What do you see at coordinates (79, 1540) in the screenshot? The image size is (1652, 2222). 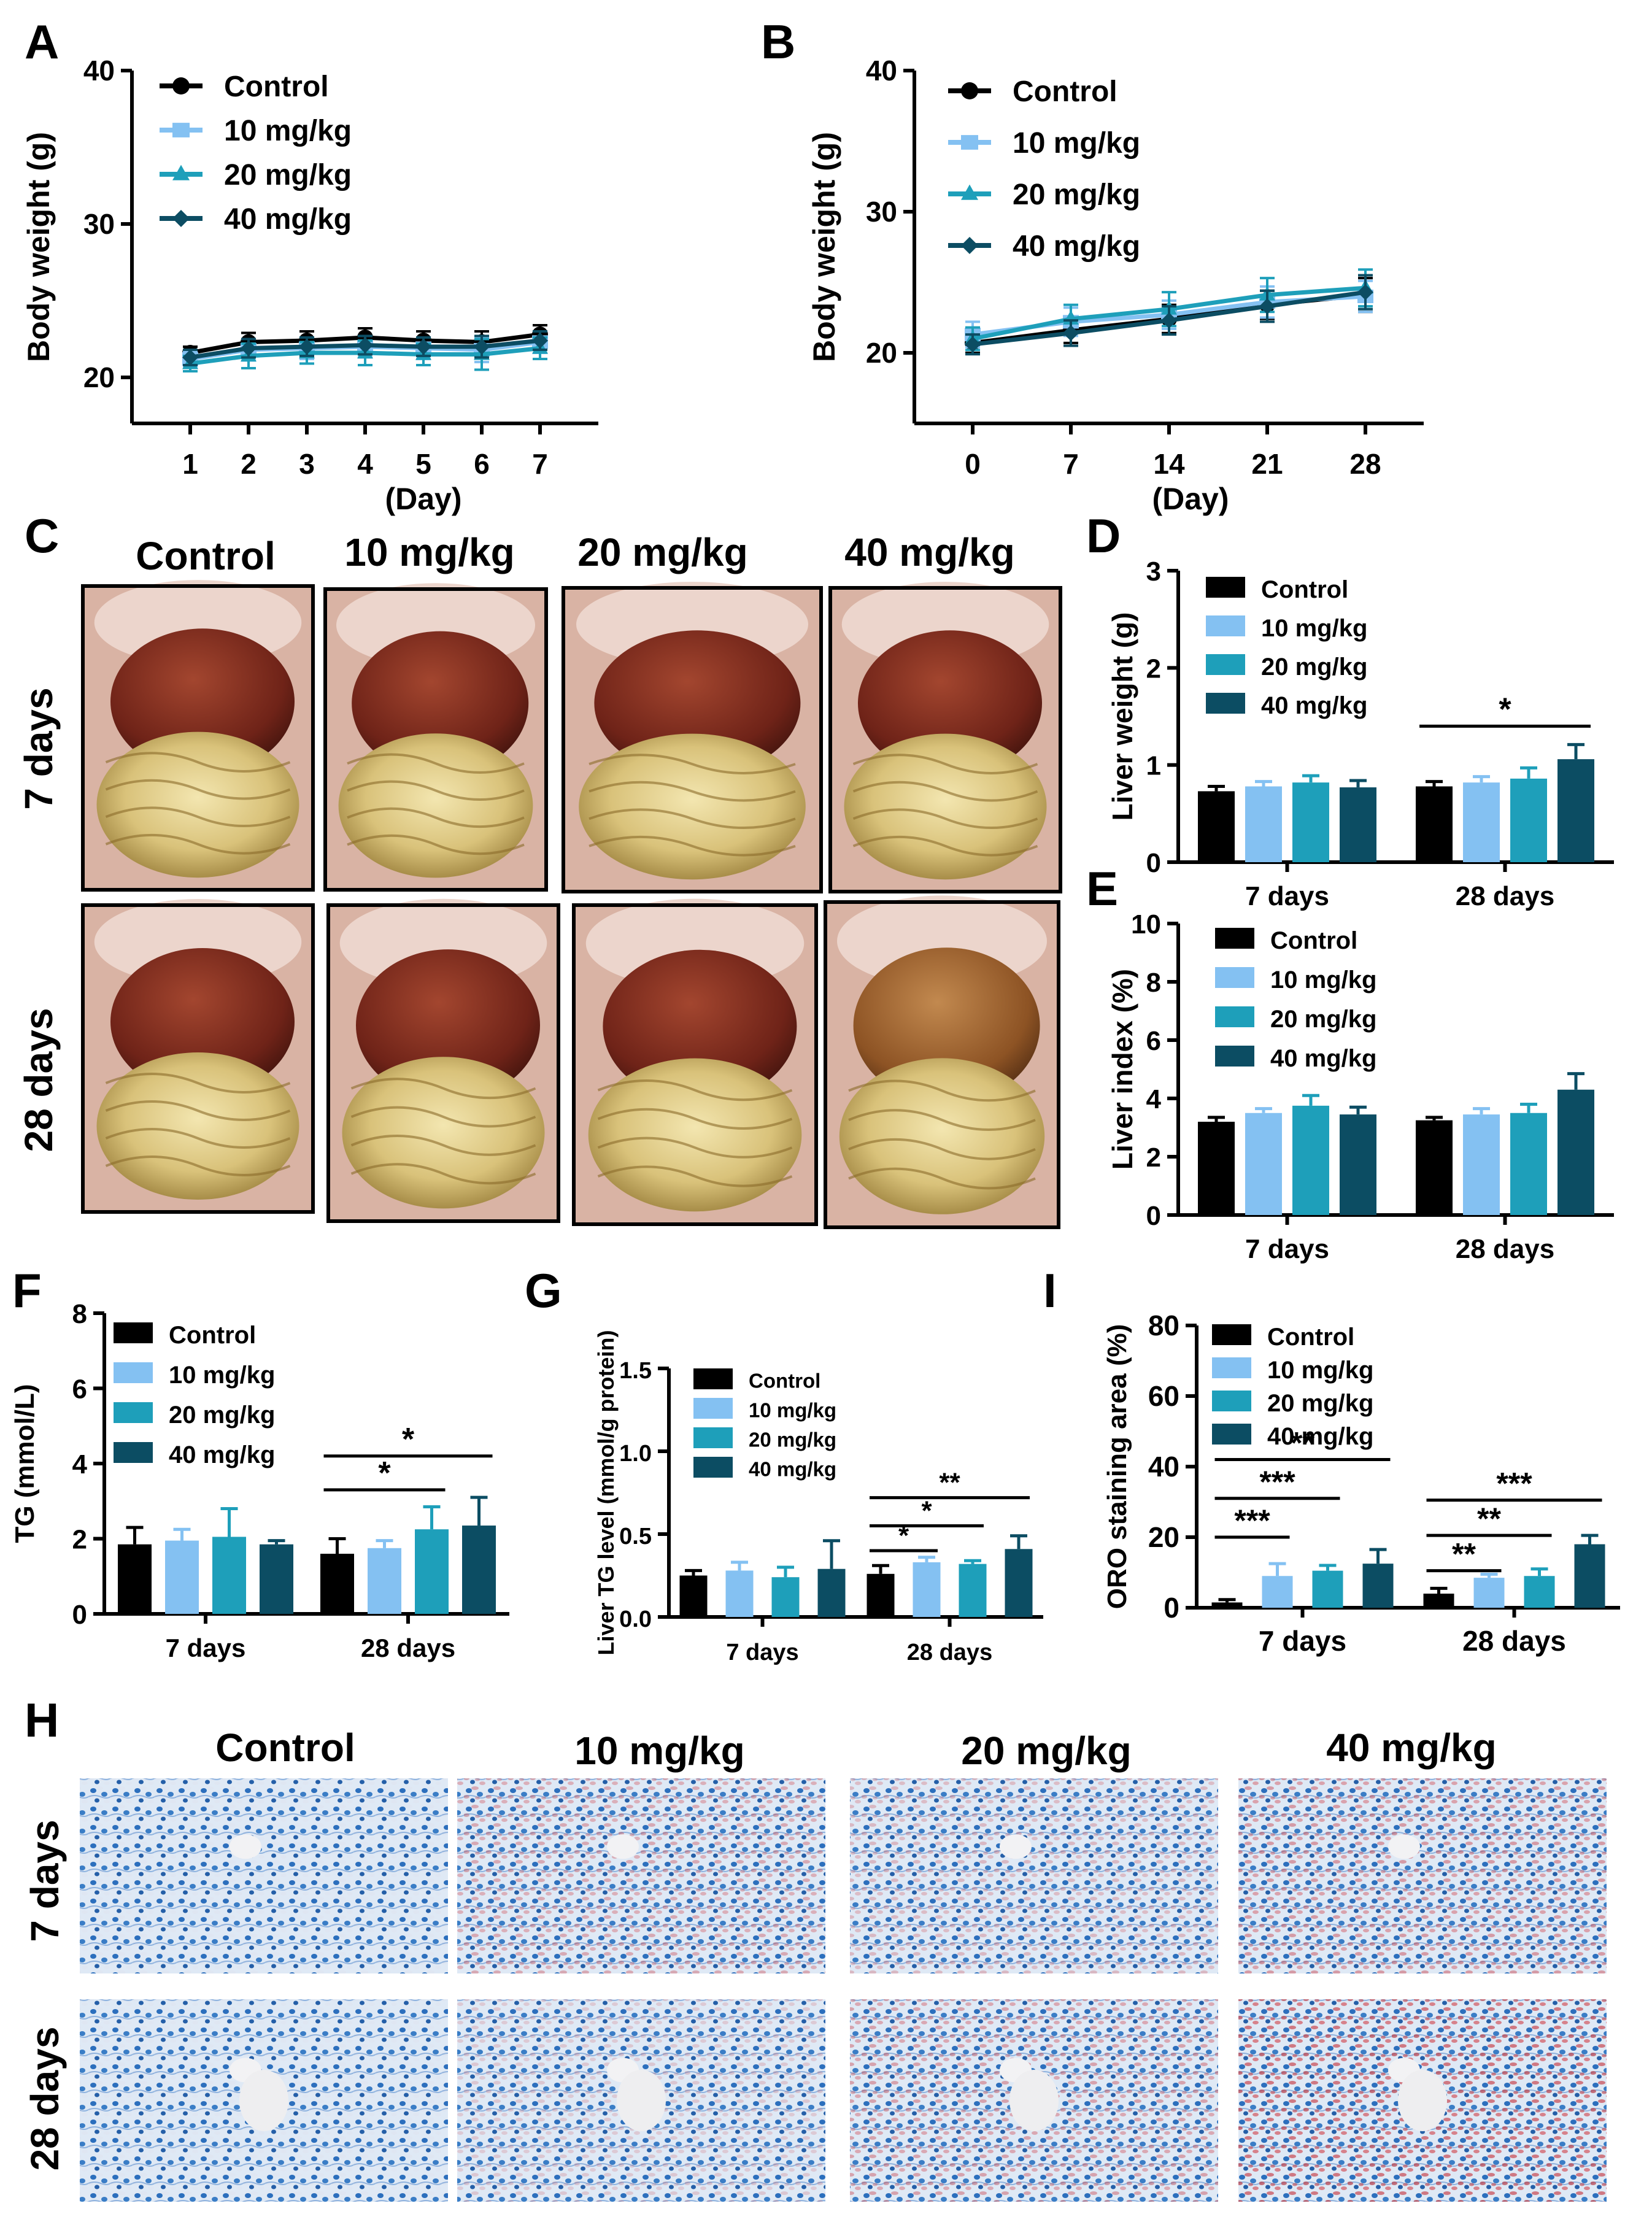 I see `y-tick-label: 2` at bounding box center [79, 1540].